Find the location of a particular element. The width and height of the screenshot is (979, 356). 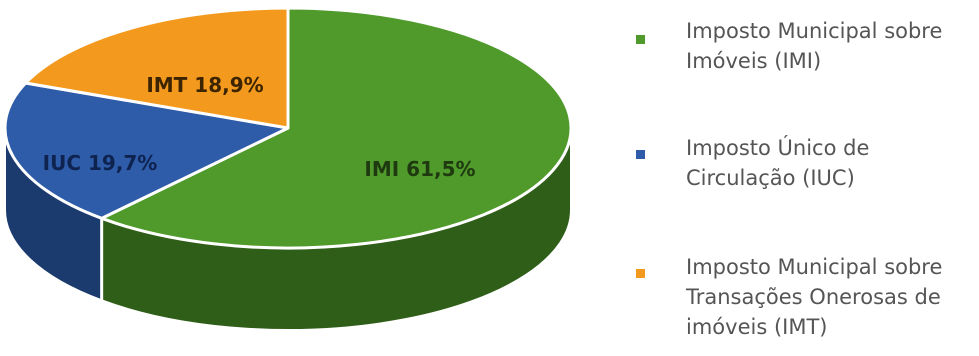

legend-label-imi: Imposto Municipal sobre Imóveis (IMI) is located at coordinates (814, 46).